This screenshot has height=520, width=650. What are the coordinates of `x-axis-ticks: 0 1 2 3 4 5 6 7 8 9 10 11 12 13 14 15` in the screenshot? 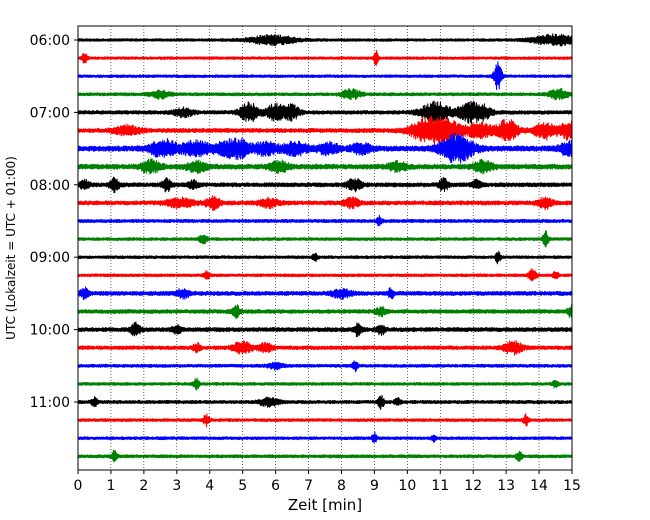 It's located at (327, 482).